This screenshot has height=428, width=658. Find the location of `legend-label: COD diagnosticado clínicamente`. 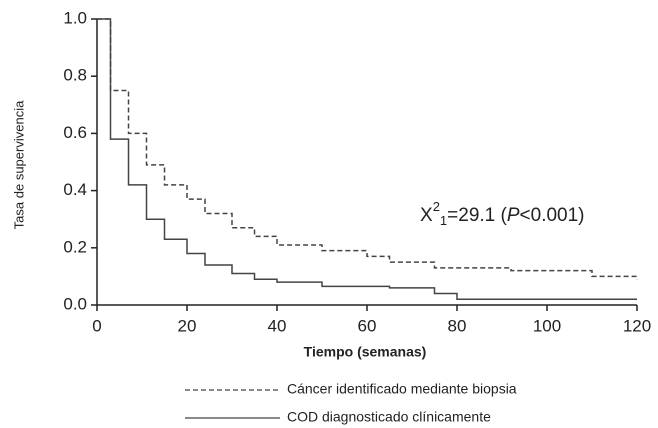

legend-label: COD diagnosticado clínicamente is located at coordinates (389, 417).